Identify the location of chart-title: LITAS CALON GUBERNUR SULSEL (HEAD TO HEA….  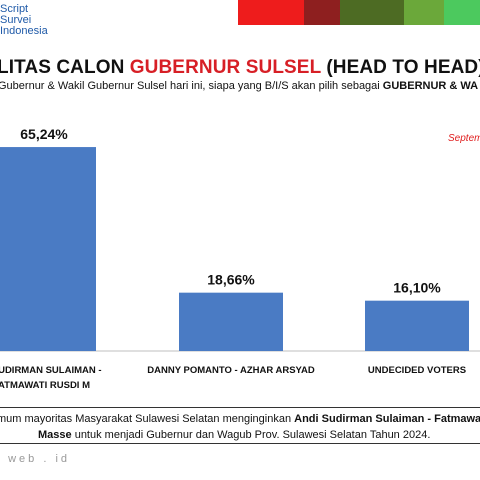
(240, 68).